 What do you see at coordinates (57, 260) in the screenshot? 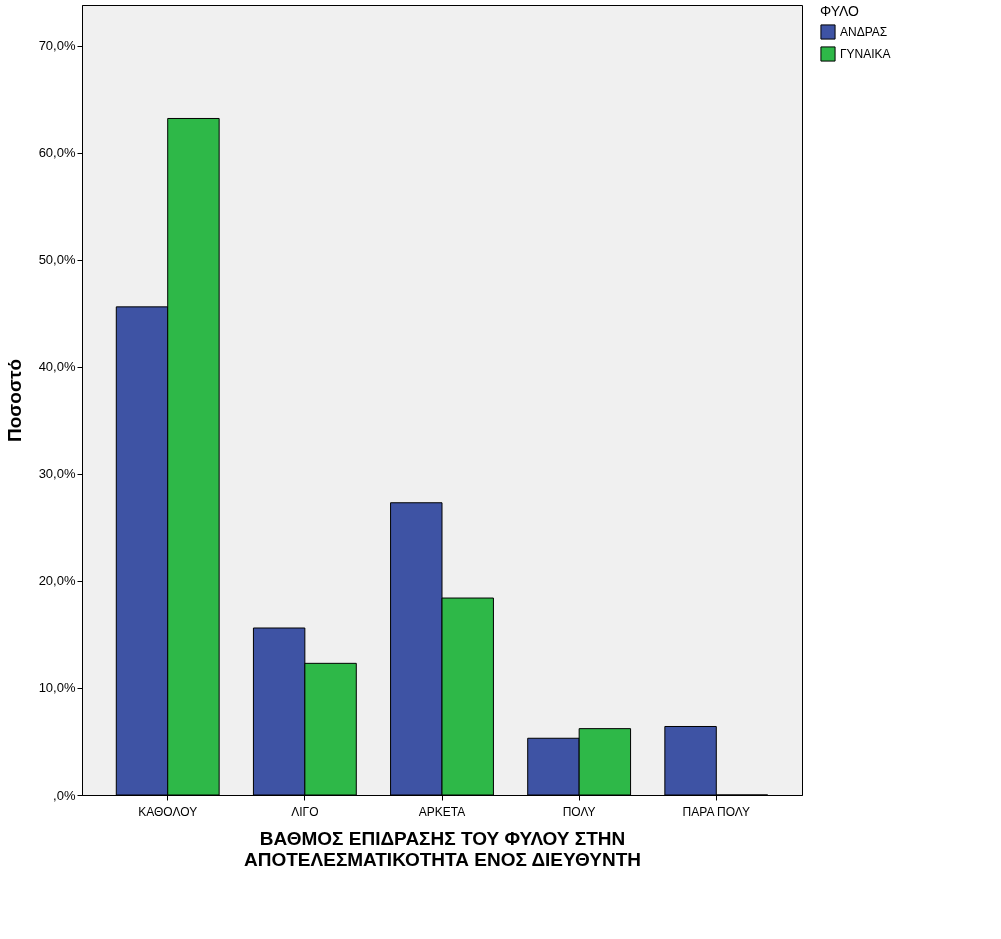
I see `y-tick-label: 50,0%` at bounding box center [57, 260].